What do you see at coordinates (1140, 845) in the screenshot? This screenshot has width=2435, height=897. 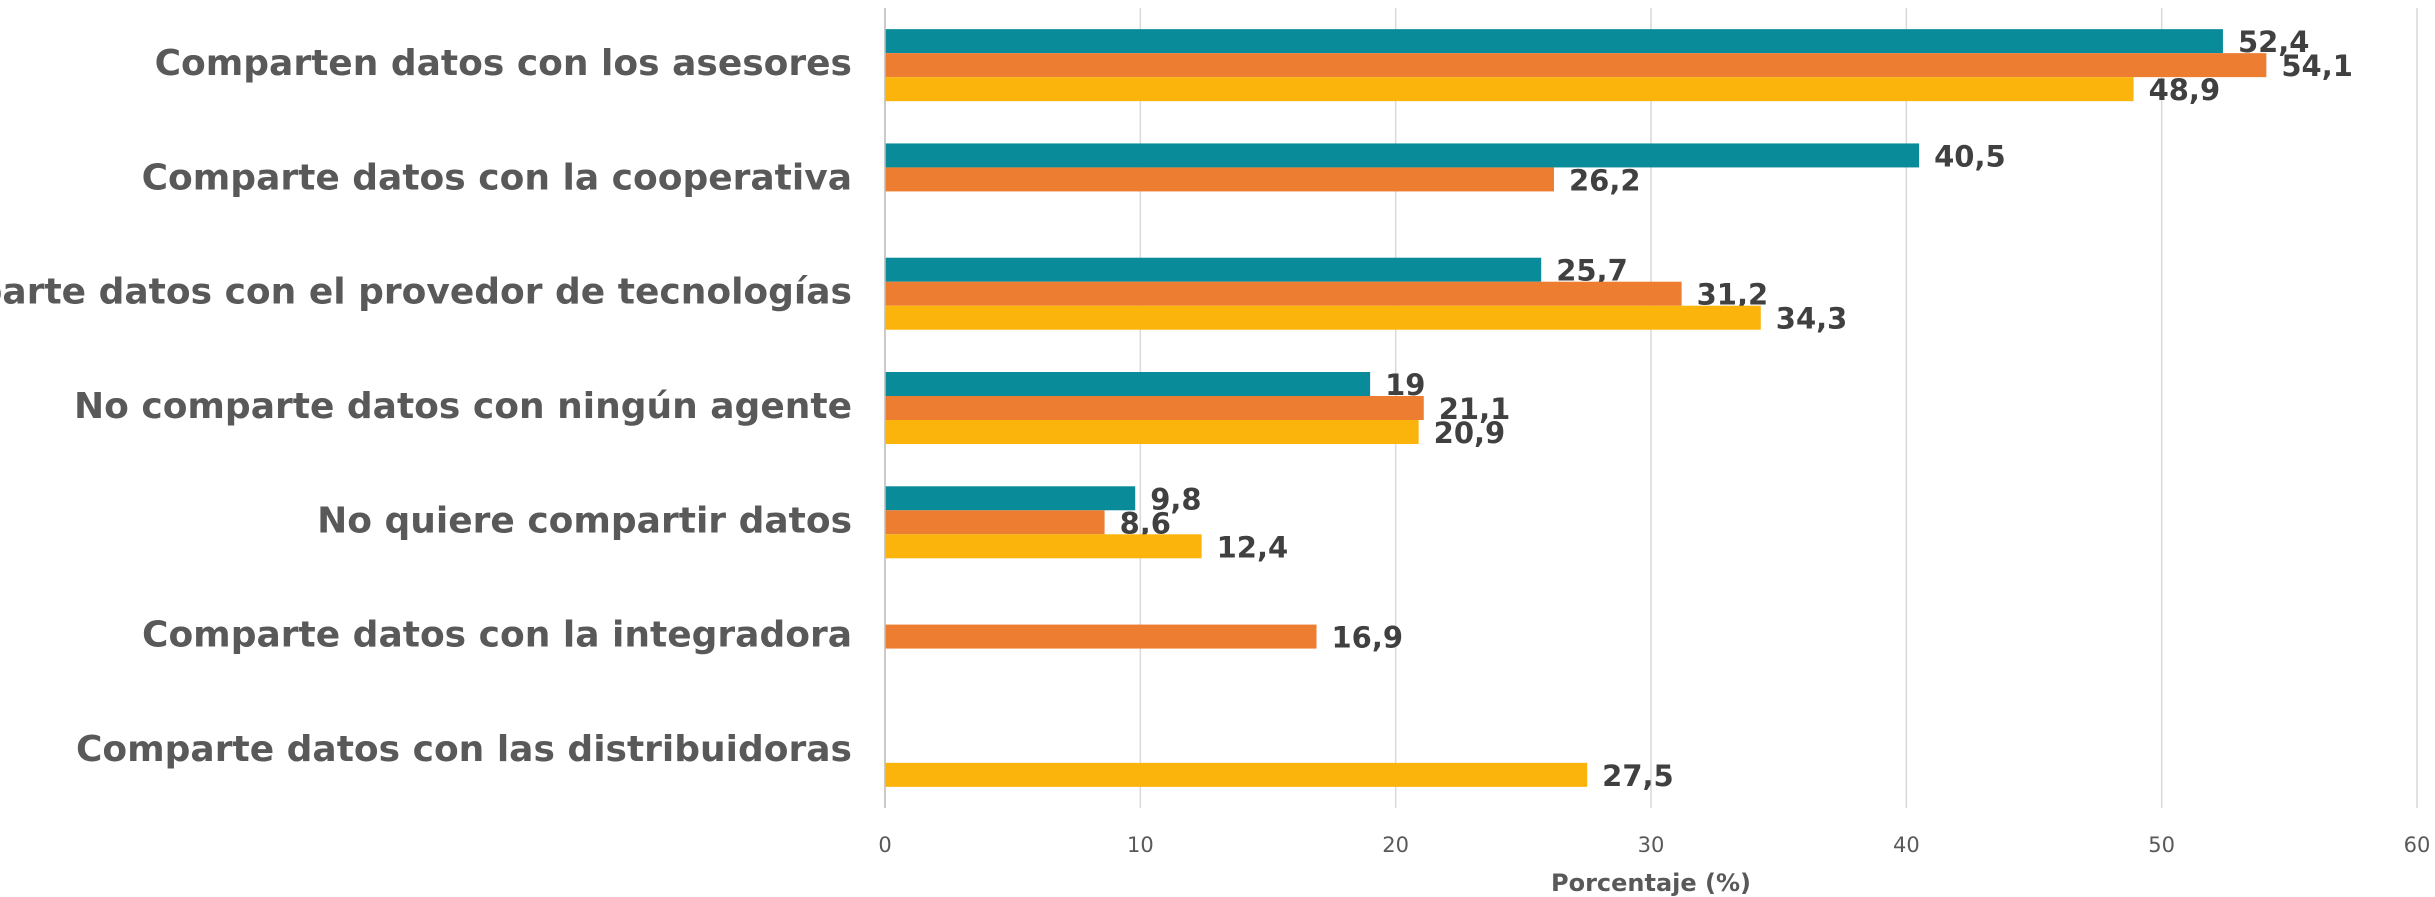 I see `x-tick-label: 10` at bounding box center [1140, 845].